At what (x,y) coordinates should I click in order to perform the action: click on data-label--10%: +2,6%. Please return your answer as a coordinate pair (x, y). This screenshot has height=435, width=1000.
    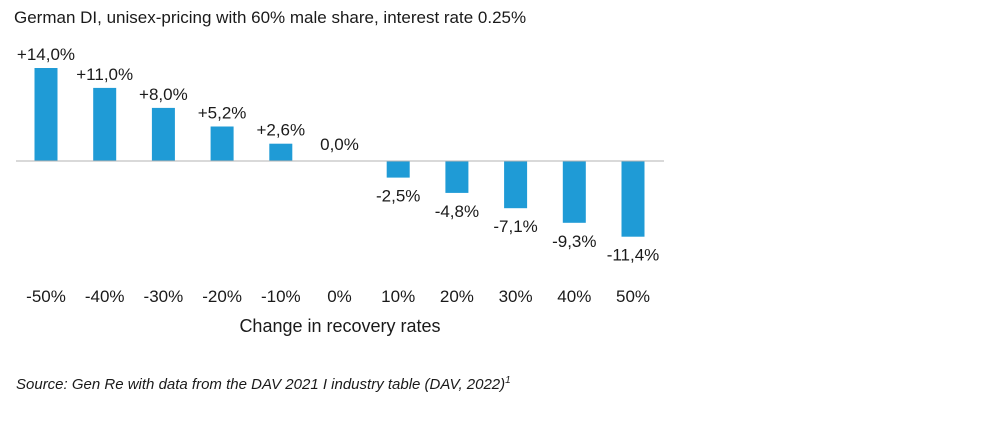
    Looking at the image, I should click on (280, 130).